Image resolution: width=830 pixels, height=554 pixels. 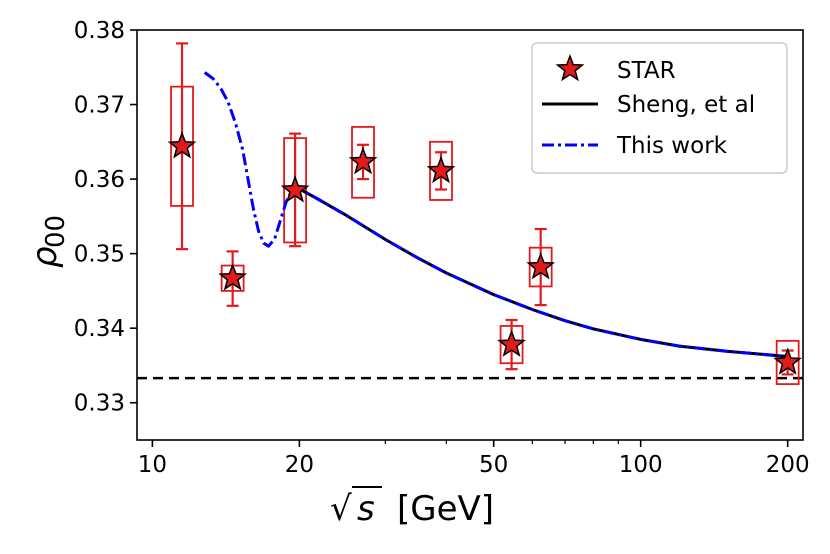 What do you see at coordinates (641, 465) in the screenshot?
I see `x-tick-label: 100` at bounding box center [641, 465].